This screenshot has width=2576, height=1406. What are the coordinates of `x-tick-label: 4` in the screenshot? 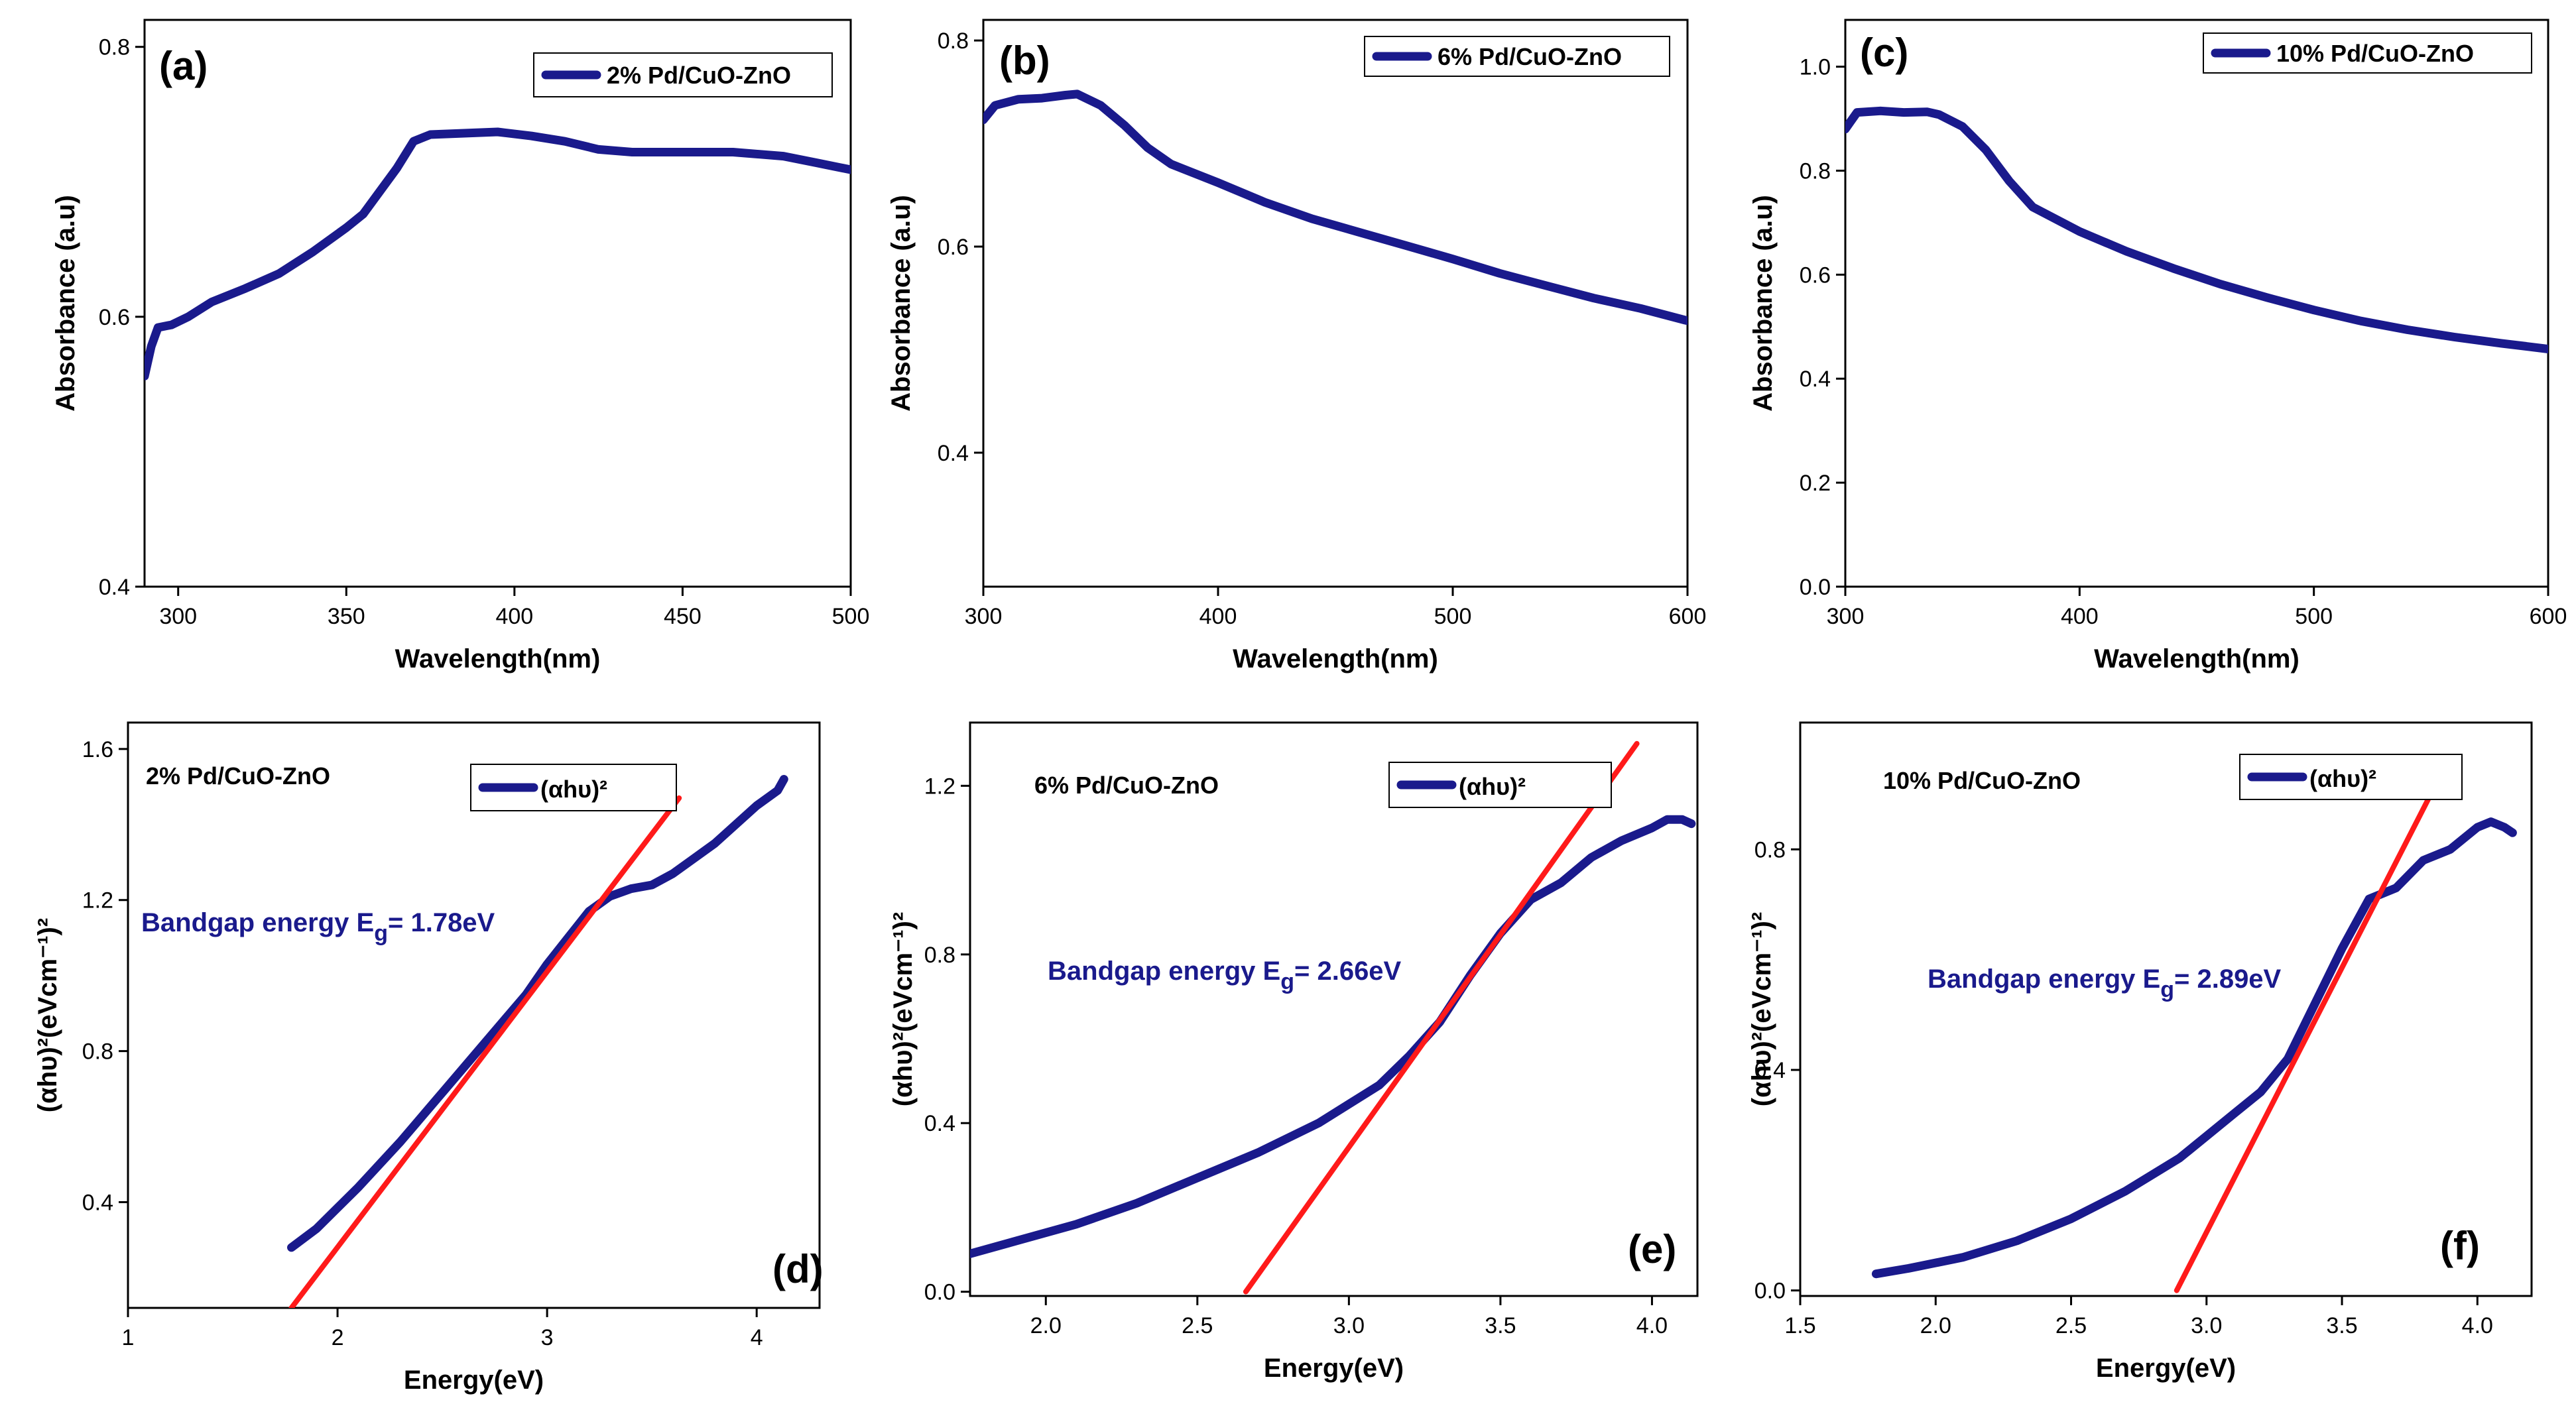 It's located at (757, 1337).